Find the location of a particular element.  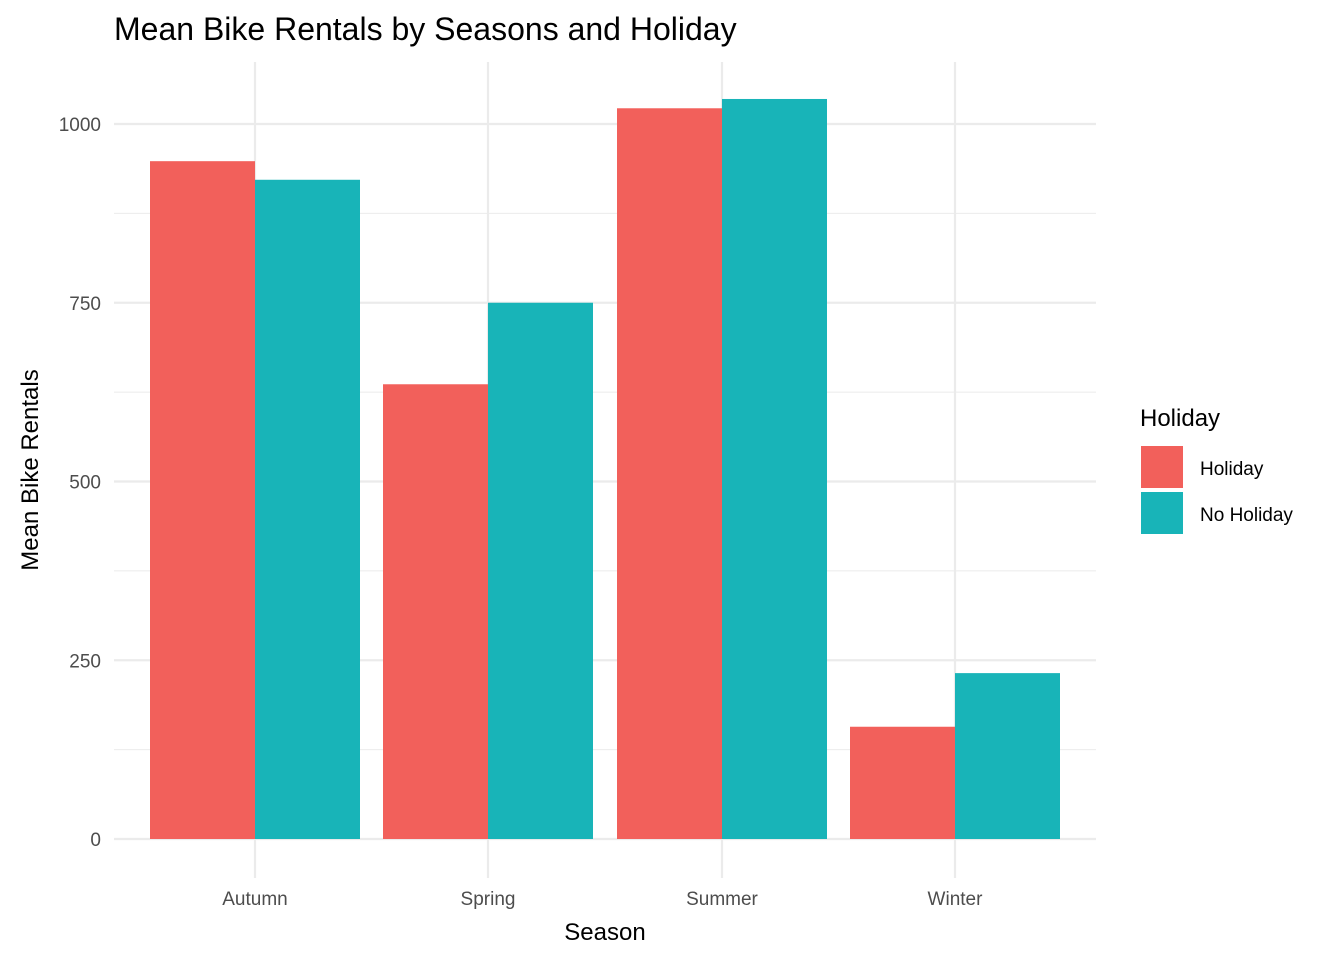

bar-autumn-holiday is located at coordinates (202, 500).